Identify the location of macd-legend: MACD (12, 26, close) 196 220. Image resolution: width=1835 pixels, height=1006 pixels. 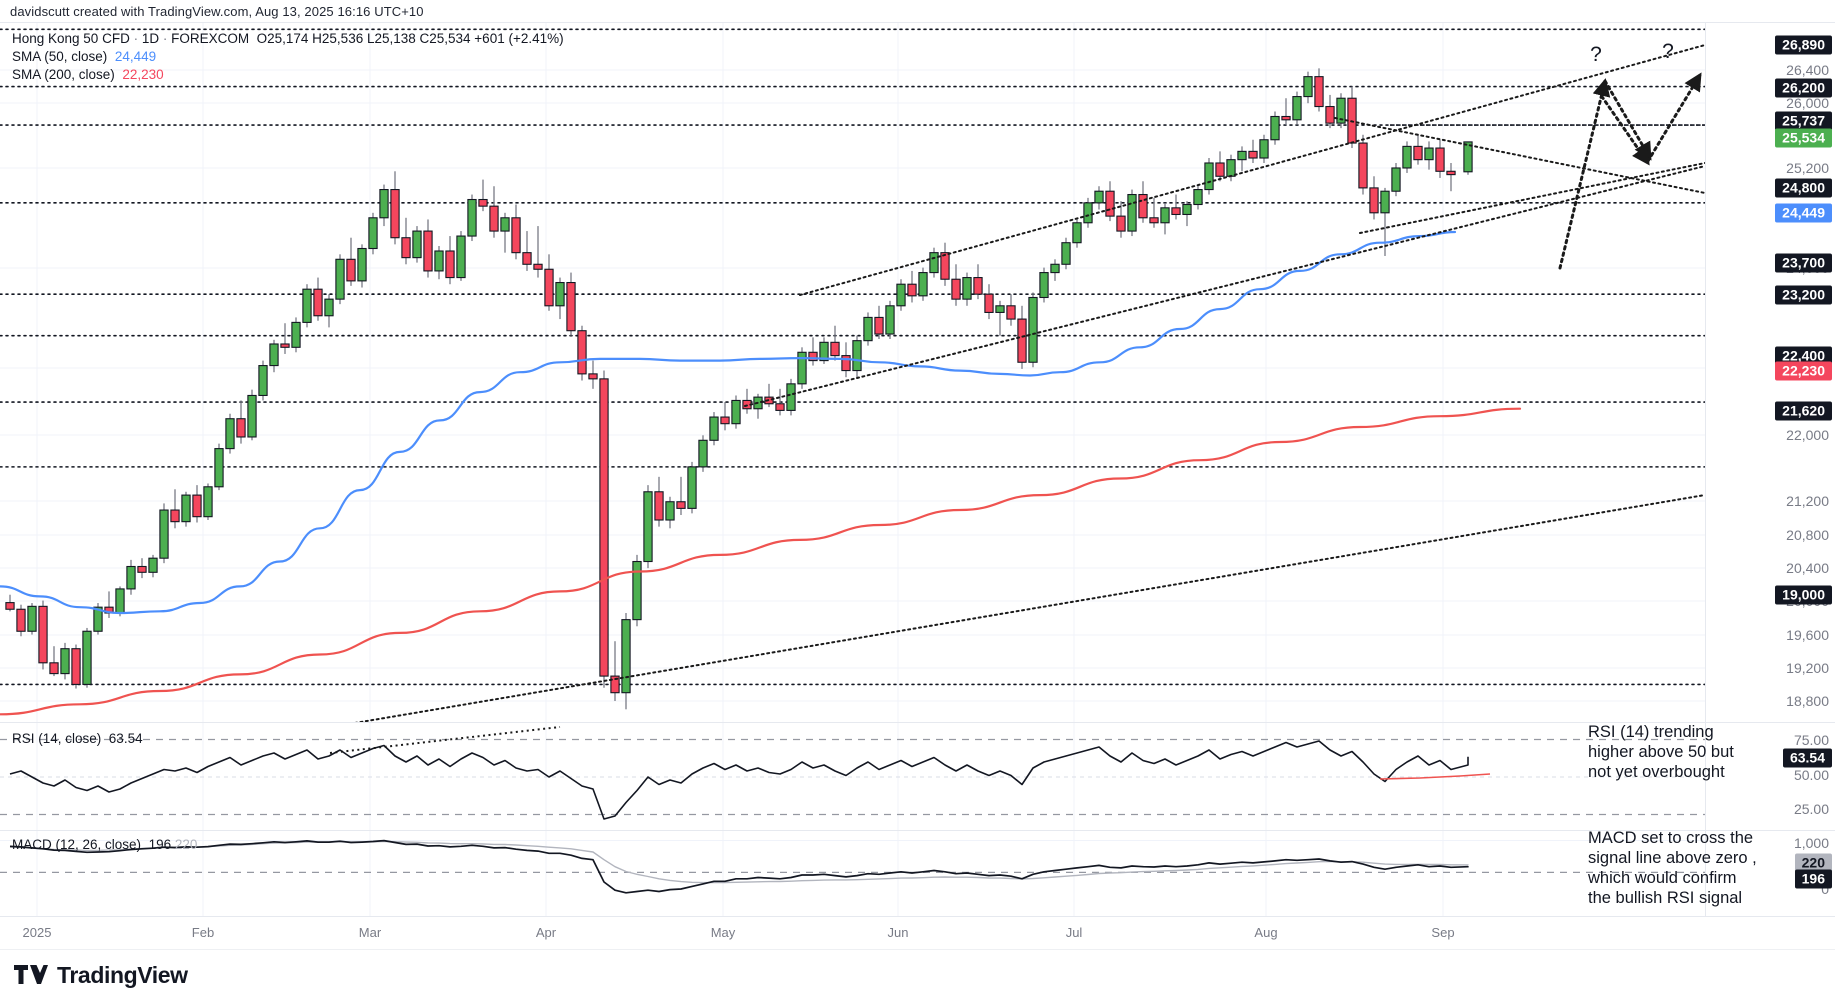
(104, 844).